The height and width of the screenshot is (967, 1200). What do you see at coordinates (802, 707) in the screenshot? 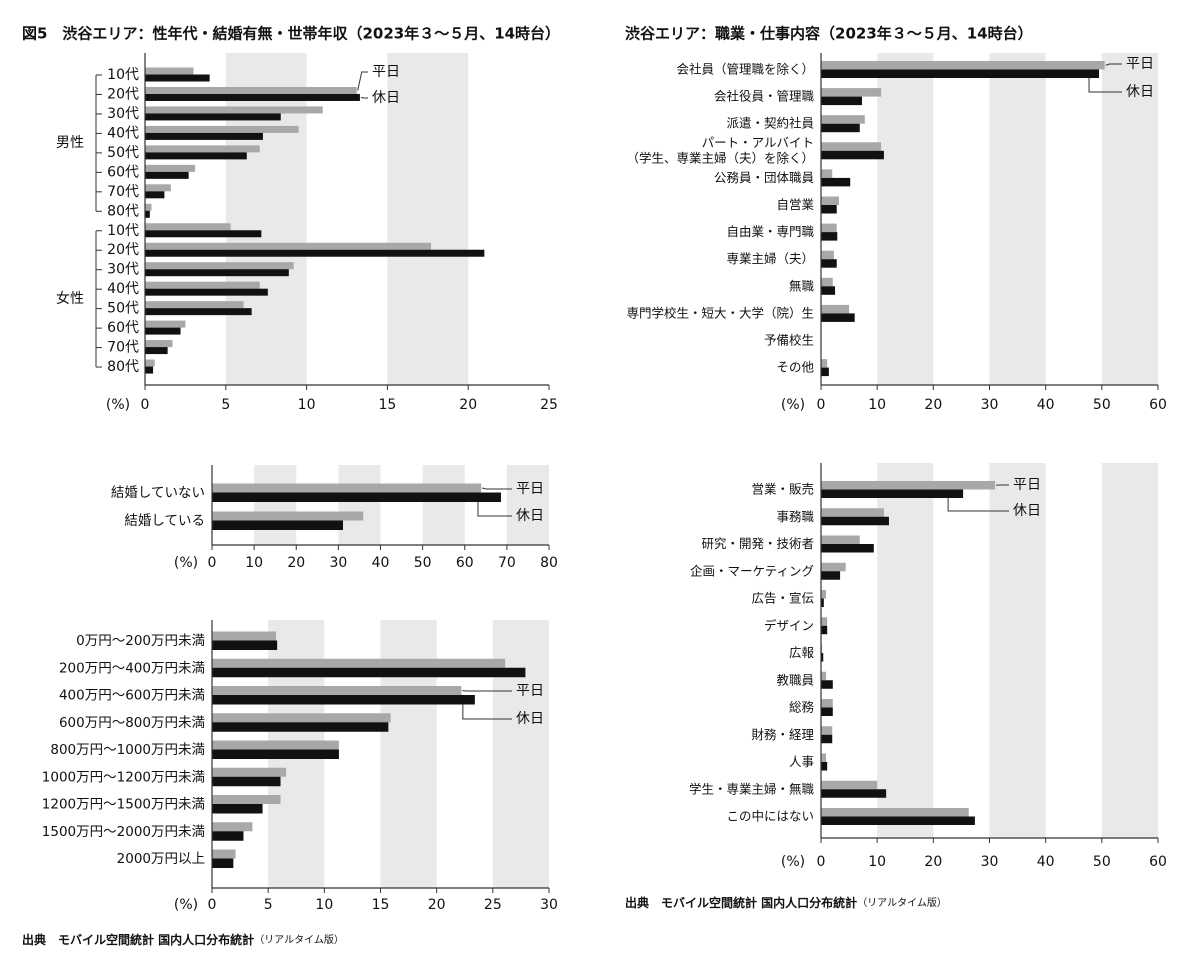
I see `category-label: 総務` at bounding box center [802, 707].